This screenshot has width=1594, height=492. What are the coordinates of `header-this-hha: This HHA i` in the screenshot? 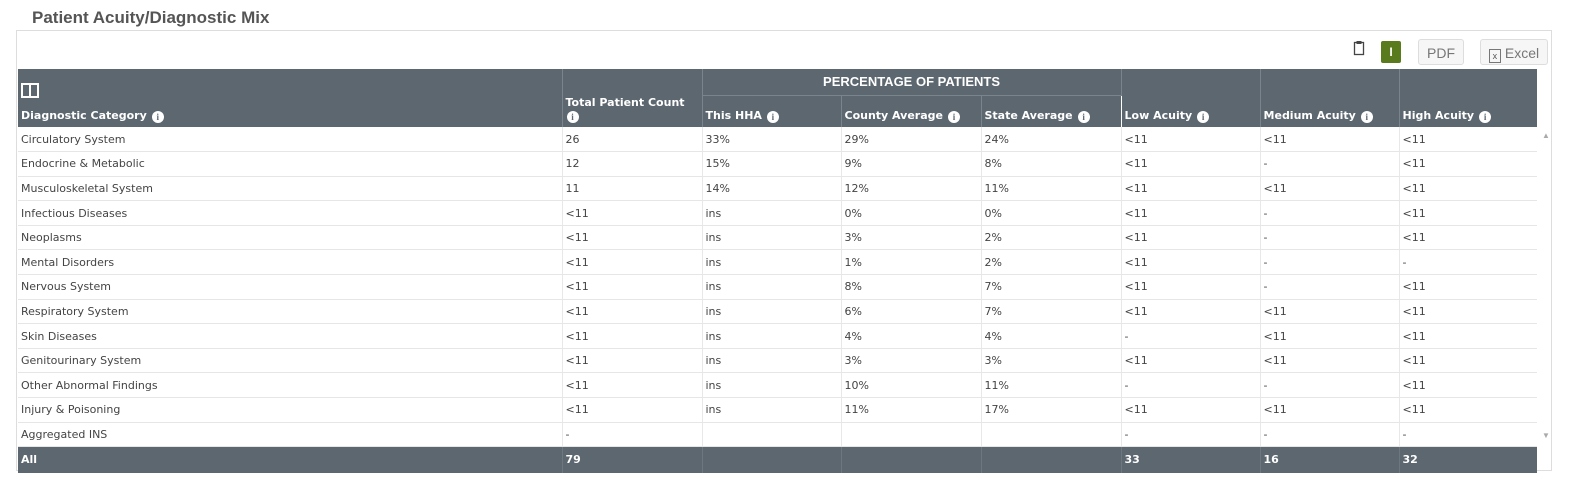 It's located at (771, 111).